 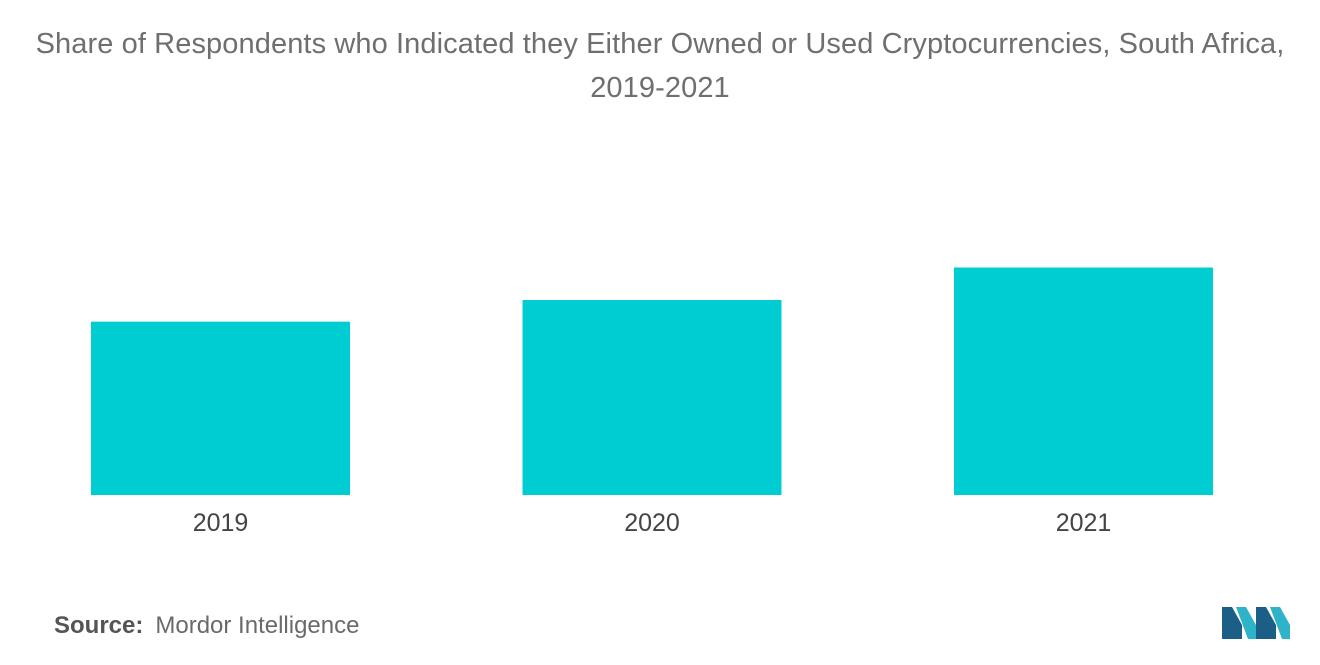 I want to click on bar-2019, so click(x=220, y=408).